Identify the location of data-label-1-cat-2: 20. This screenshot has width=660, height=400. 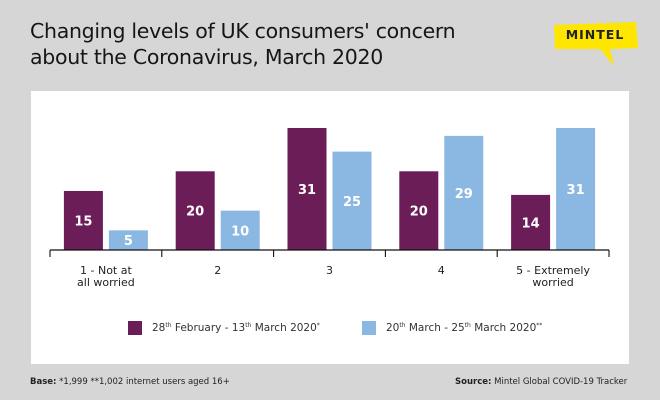
(195, 212).